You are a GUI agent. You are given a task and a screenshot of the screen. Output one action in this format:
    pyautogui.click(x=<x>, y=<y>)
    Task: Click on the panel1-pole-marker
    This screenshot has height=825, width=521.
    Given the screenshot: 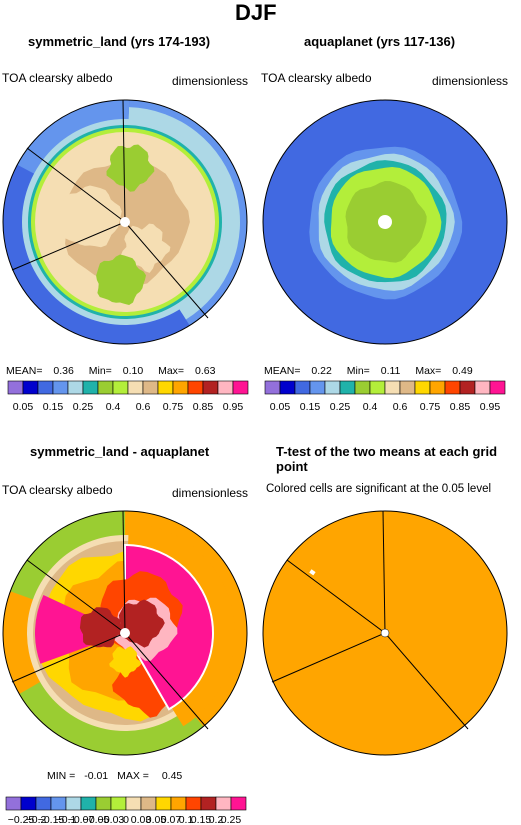 What is the action you would take?
    pyautogui.click(x=125, y=222)
    